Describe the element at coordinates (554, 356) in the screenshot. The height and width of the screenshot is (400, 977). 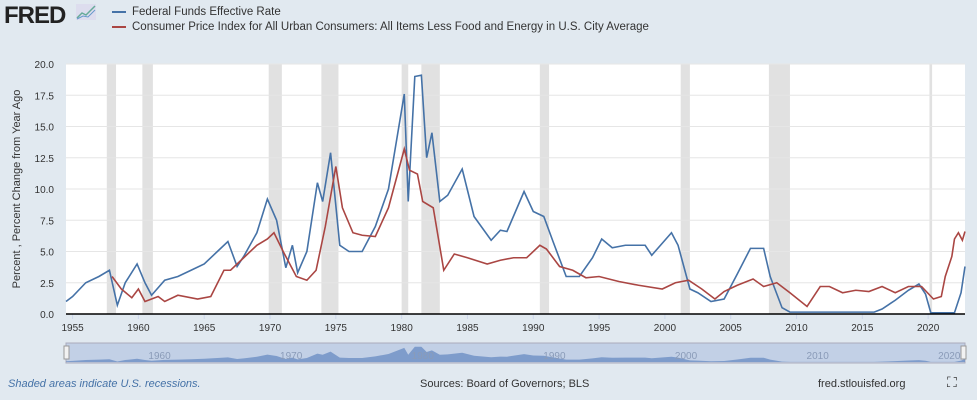
I see `navigator-tick-label: 1990` at that location.